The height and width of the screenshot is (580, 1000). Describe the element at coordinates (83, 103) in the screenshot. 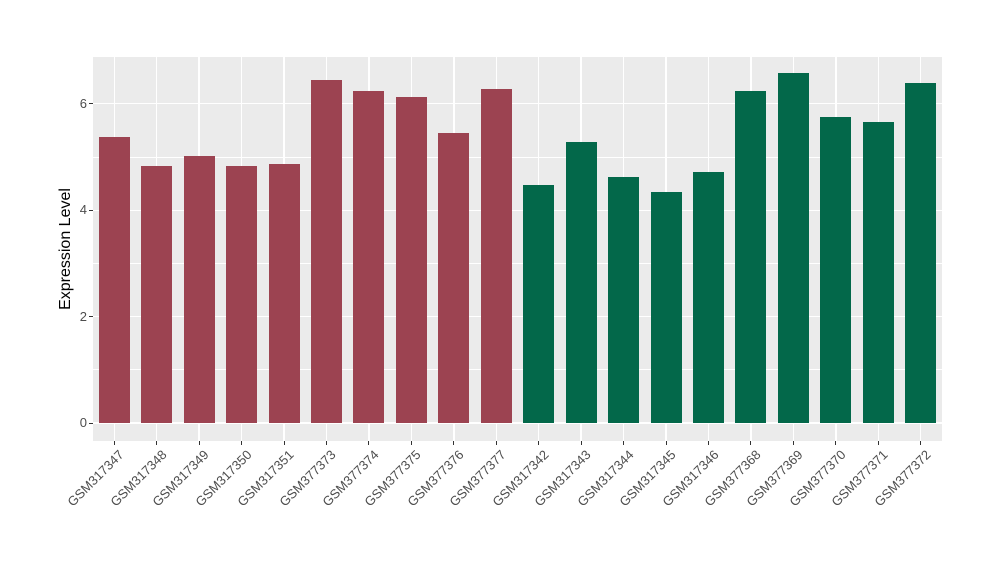

I see `y-tick-label-6: 6` at that location.